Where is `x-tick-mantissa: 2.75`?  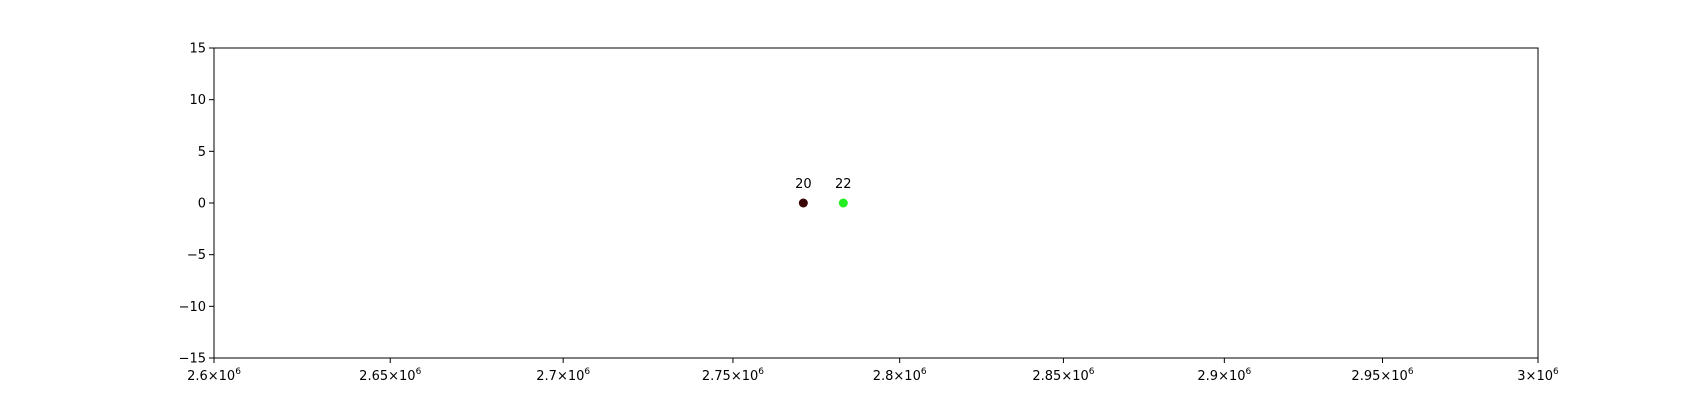 x-tick-mantissa: 2.75 is located at coordinates (716, 376).